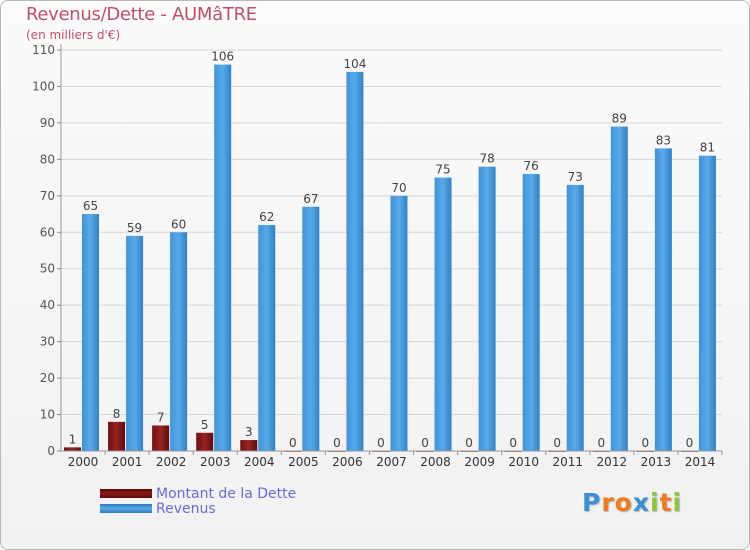 The height and width of the screenshot is (550, 750). What do you see at coordinates (90, 206) in the screenshot?
I see `revenue-bar-label: 65` at bounding box center [90, 206].